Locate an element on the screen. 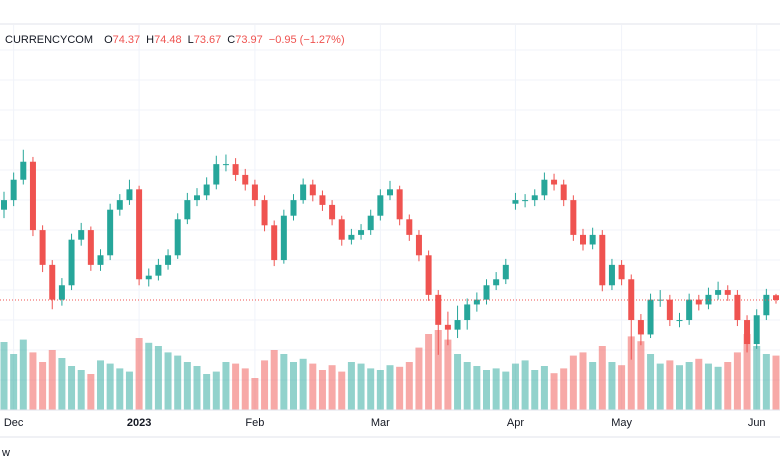 This screenshot has height=470, width=780. legend-value: 74.48 is located at coordinates (168, 40).